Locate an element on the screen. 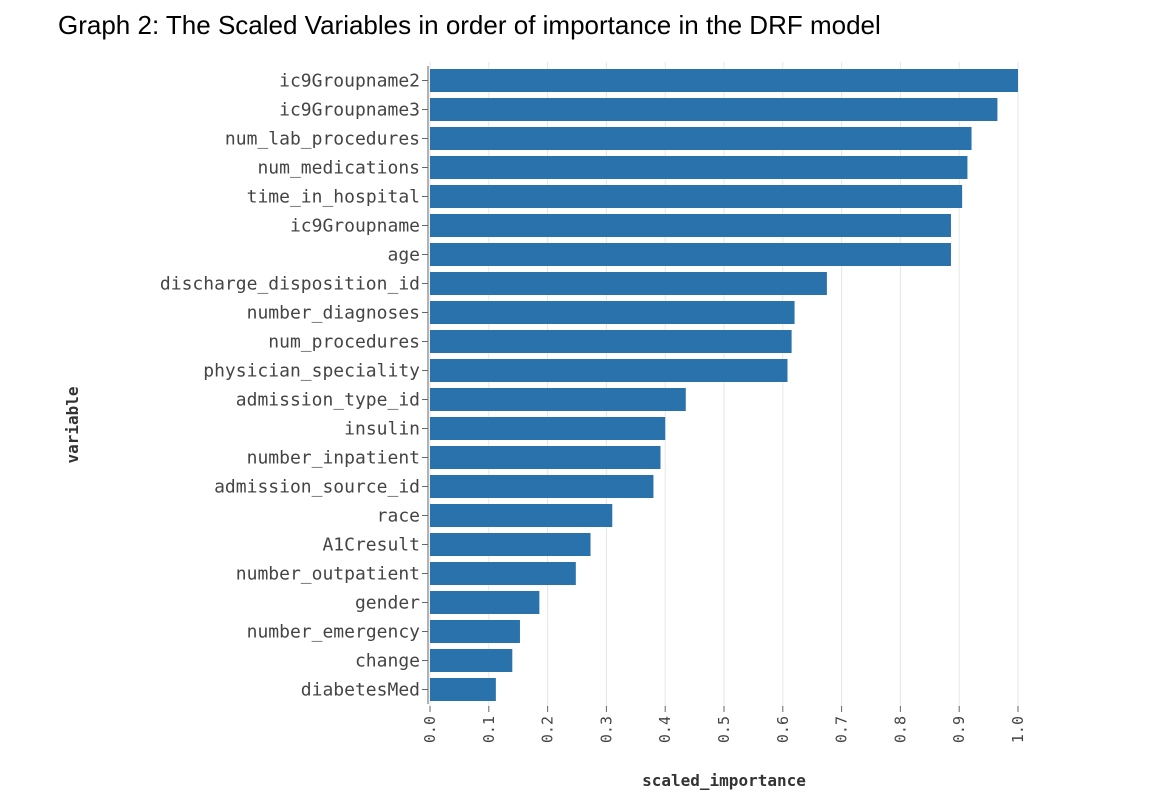 The height and width of the screenshot is (812, 1156). y-tick-label: physician_speciality is located at coordinates (311, 371).